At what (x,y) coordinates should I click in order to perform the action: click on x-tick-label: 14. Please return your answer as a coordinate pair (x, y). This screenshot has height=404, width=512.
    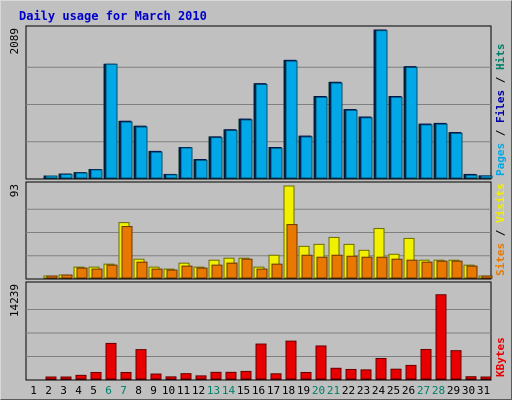
    Looking at the image, I should click on (229, 390).